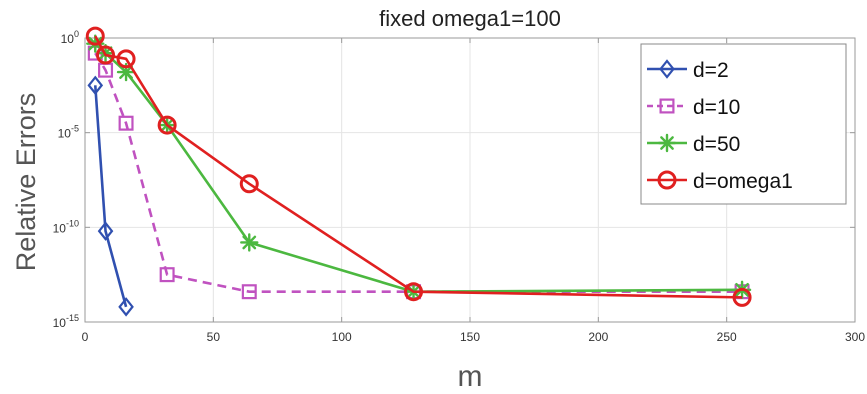 This screenshot has height=394, width=867. What do you see at coordinates (470, 18) in the screenshot?
I see `chart-title: fixed omega1=100` at bounding box center [470, 18].